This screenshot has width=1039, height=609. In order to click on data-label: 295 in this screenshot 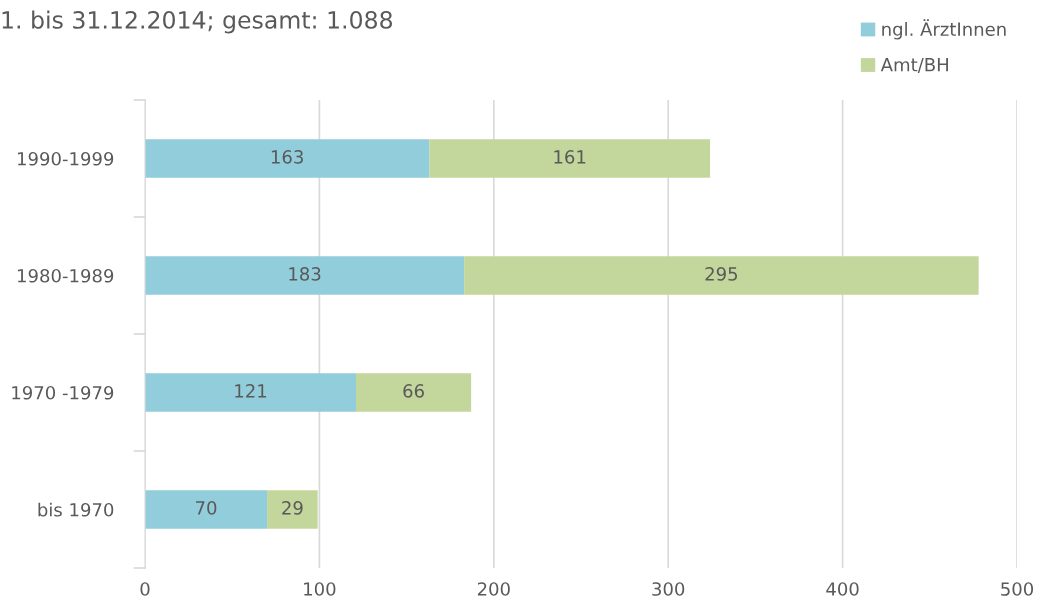, I will do `click(721, 274)`.